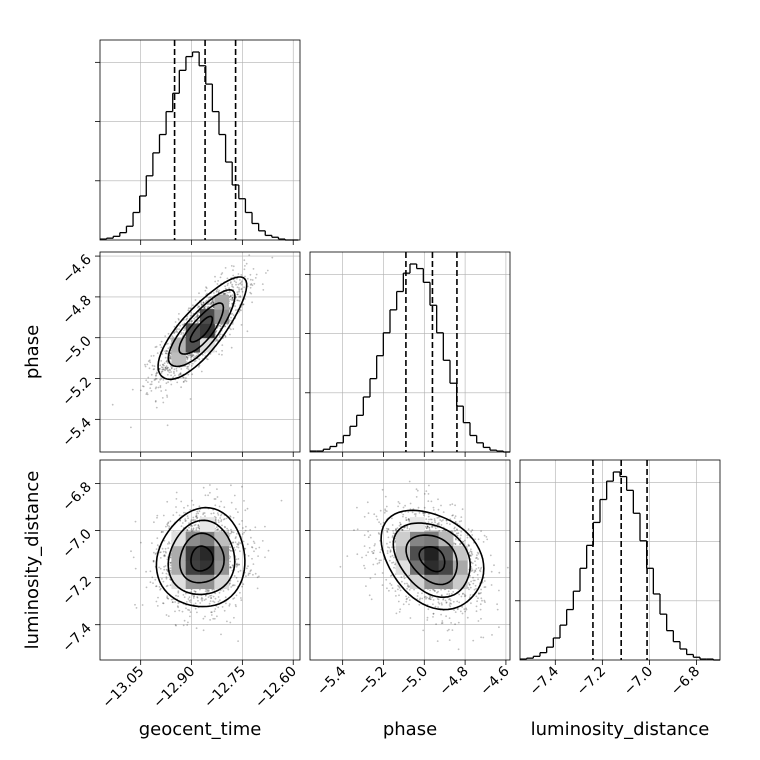  I want to click on pair-phase-luminosity_distance-density-cell, so click(446, 539).